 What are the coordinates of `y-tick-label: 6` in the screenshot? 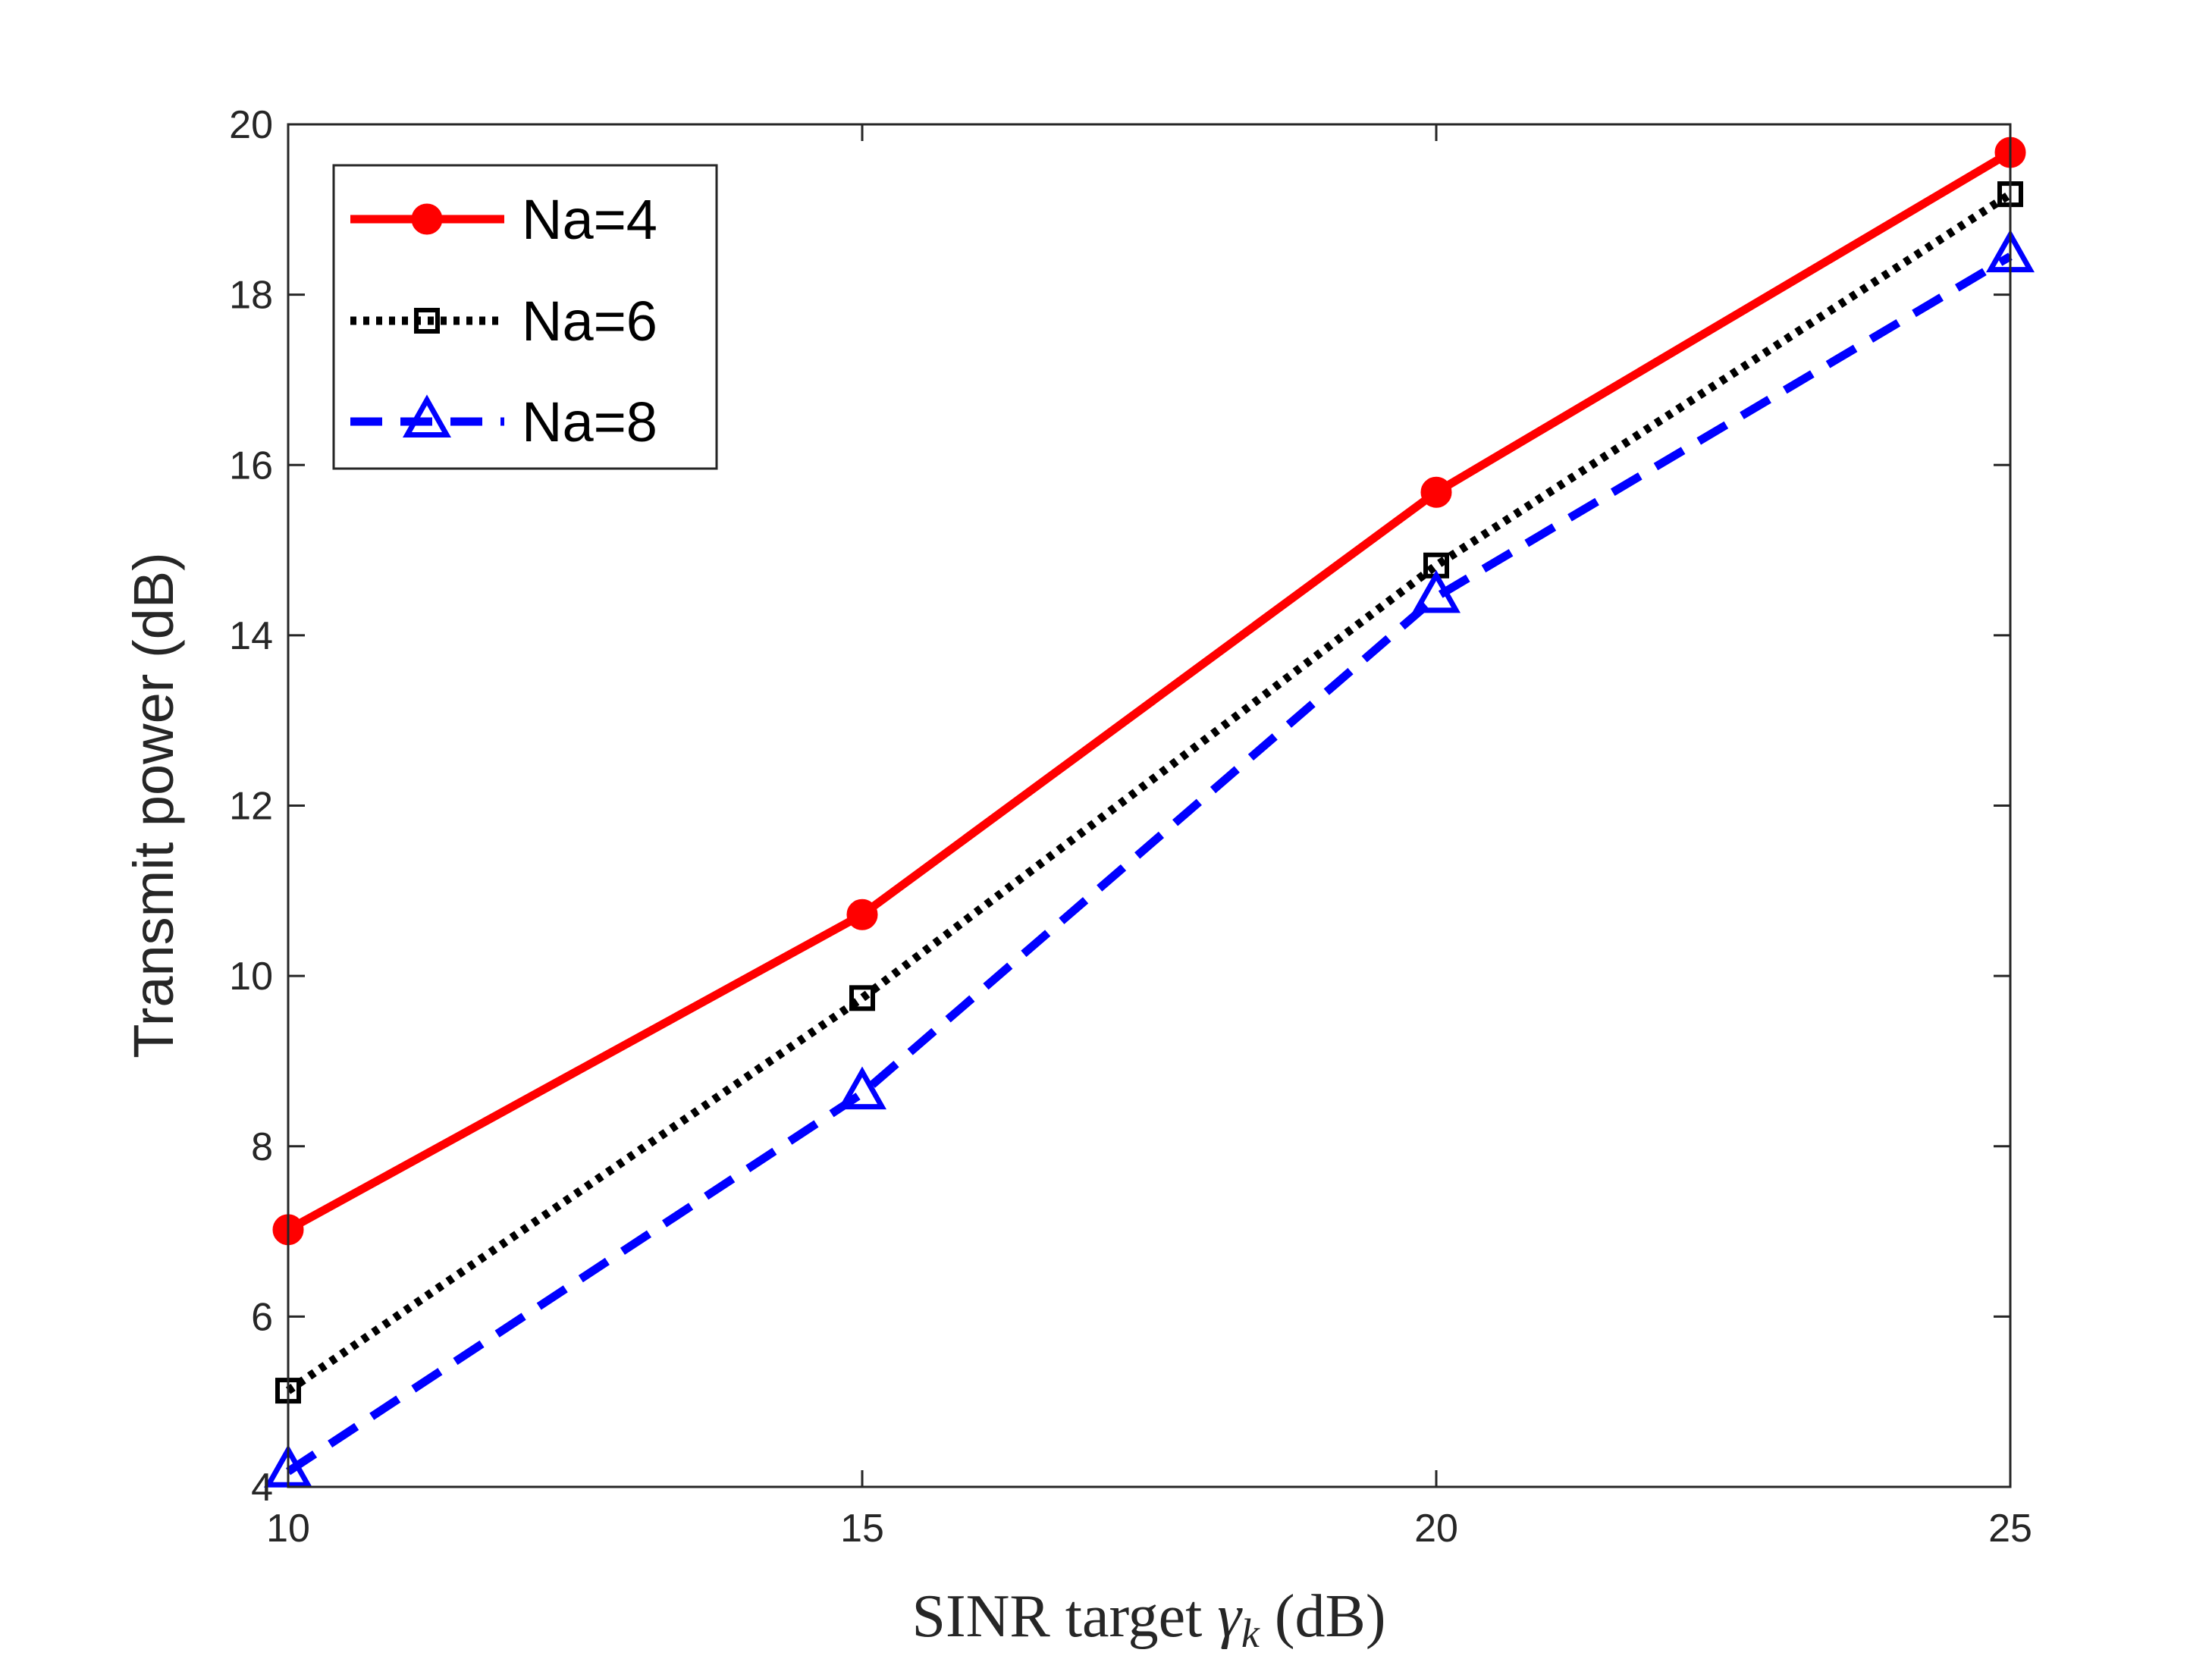 It's located at (262, 1317).